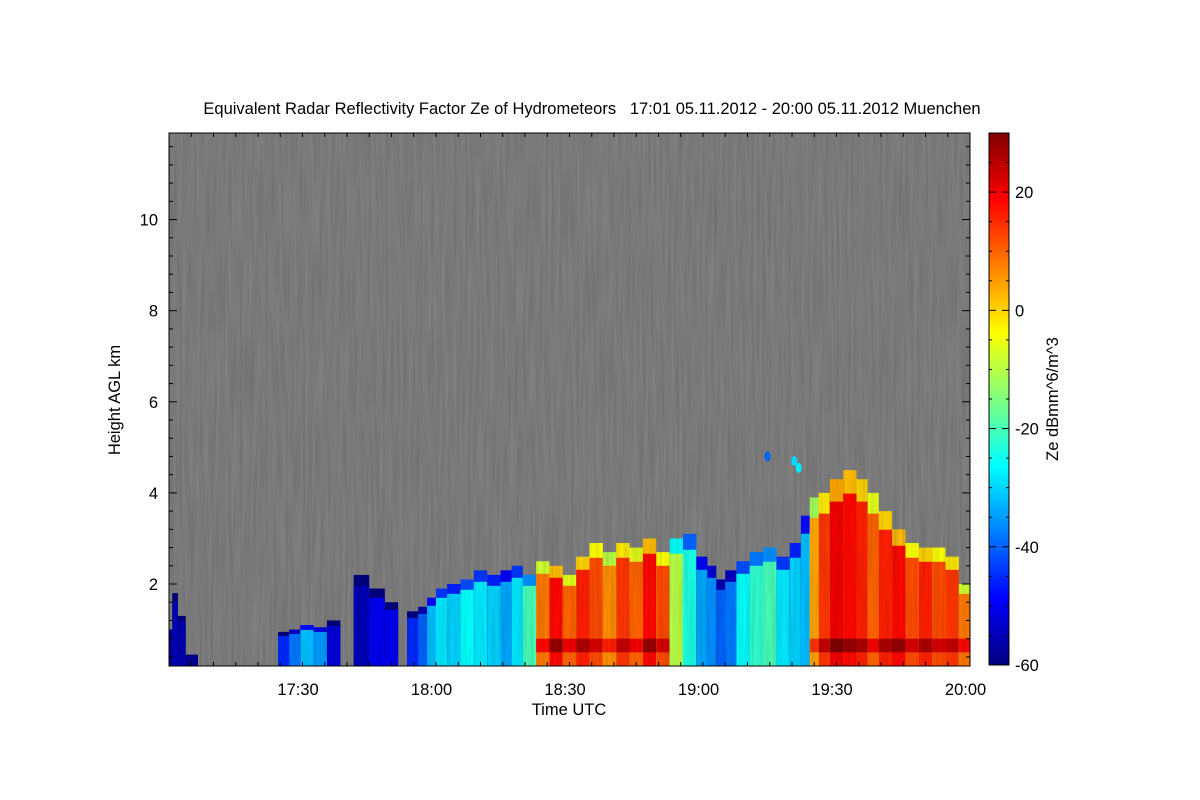  I want to click on colorbar-label: Ze dBmm^6/m^3, so click(1053, 399).